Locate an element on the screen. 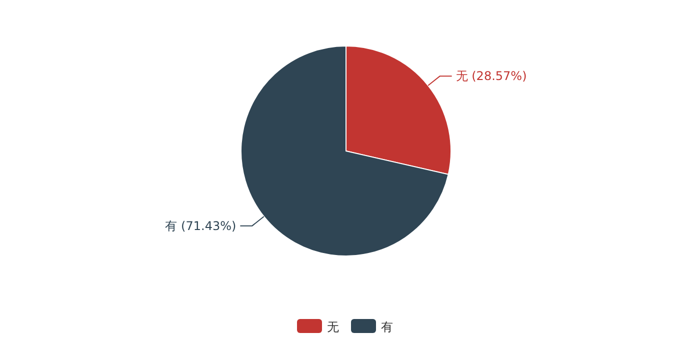  legend-label: 有 is located at coordinates (387, 327).